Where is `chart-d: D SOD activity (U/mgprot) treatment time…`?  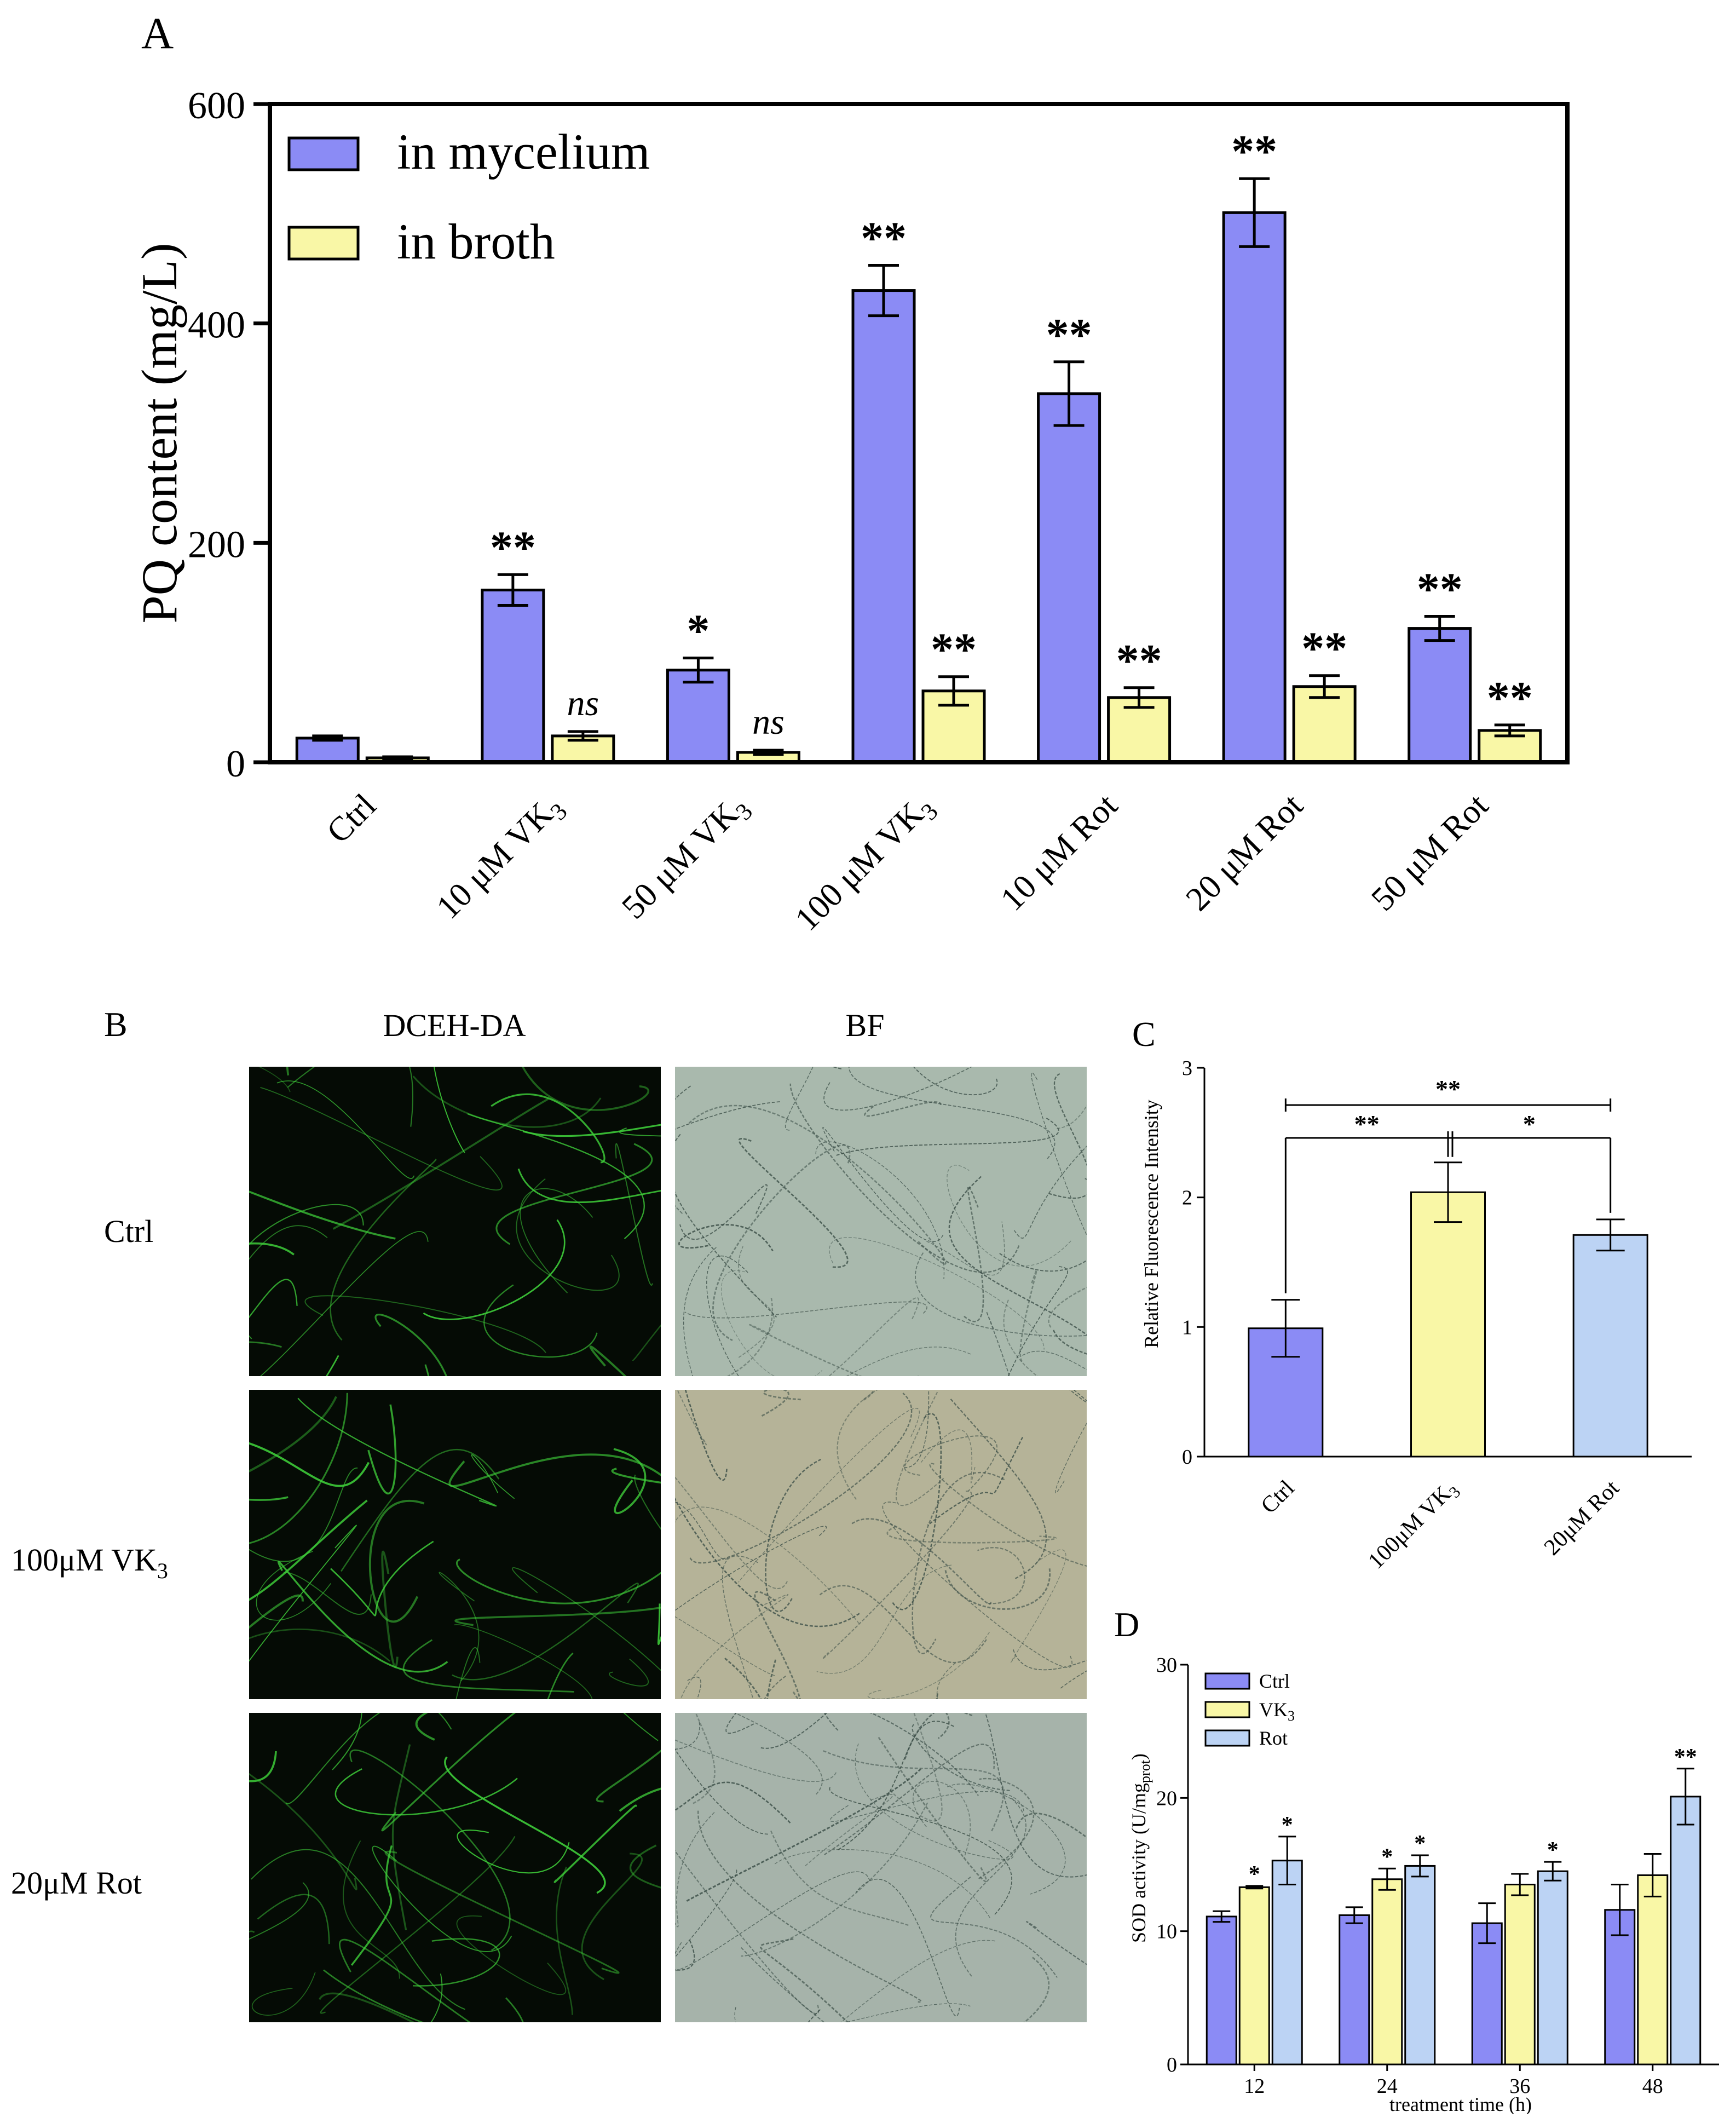 chart-d: D SOD activity (U/mgprot) treatment time… is located at coordinates (1417, 1860).